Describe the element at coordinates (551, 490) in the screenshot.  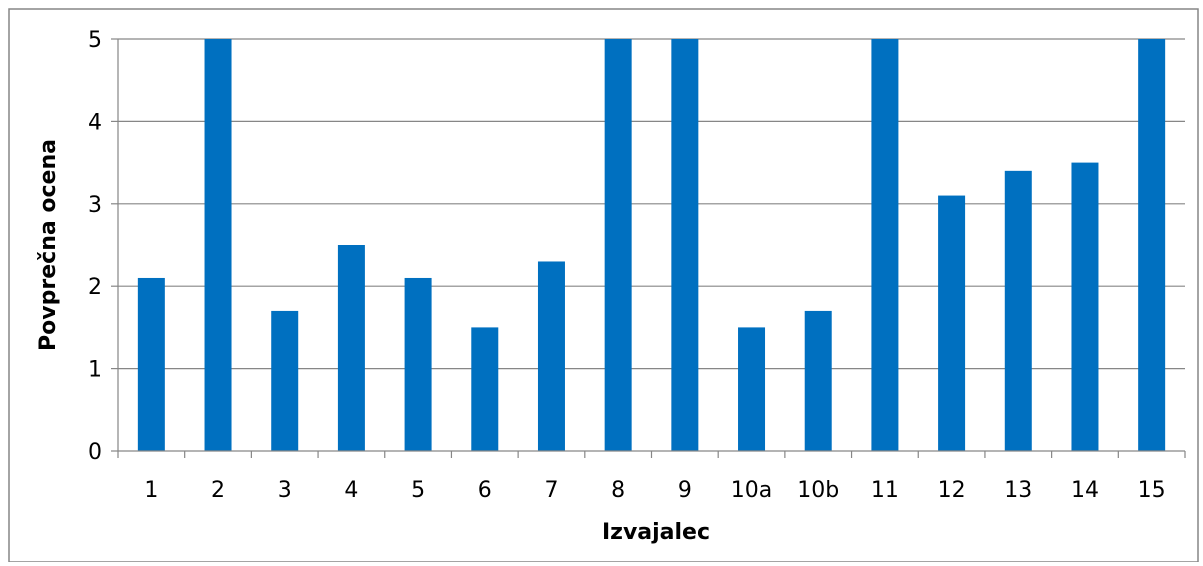
I see `x-tick-label: 7` at that location.